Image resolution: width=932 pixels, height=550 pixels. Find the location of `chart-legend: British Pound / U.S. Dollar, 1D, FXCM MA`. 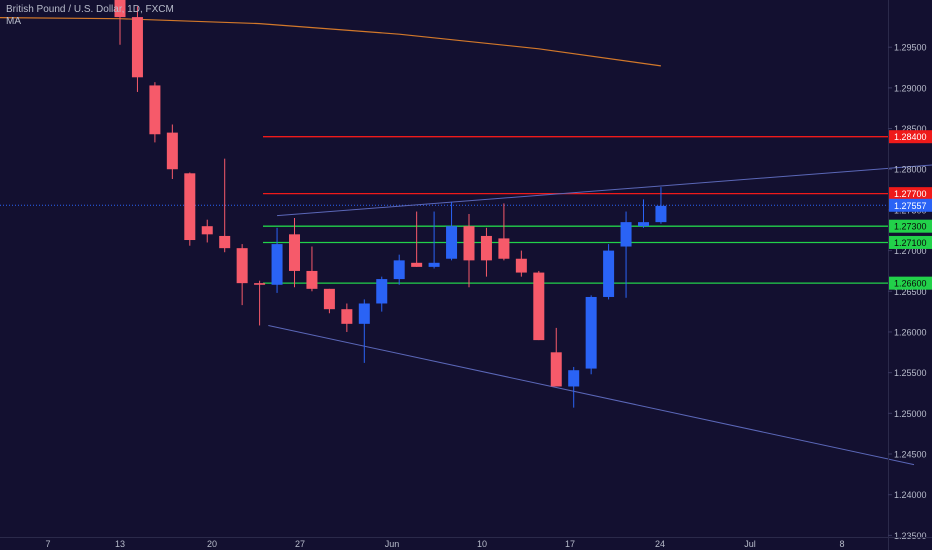

chart-legend: British Pound / U.S. Dollar, 1D, FXCM MA is located at coordinates (90, 16).